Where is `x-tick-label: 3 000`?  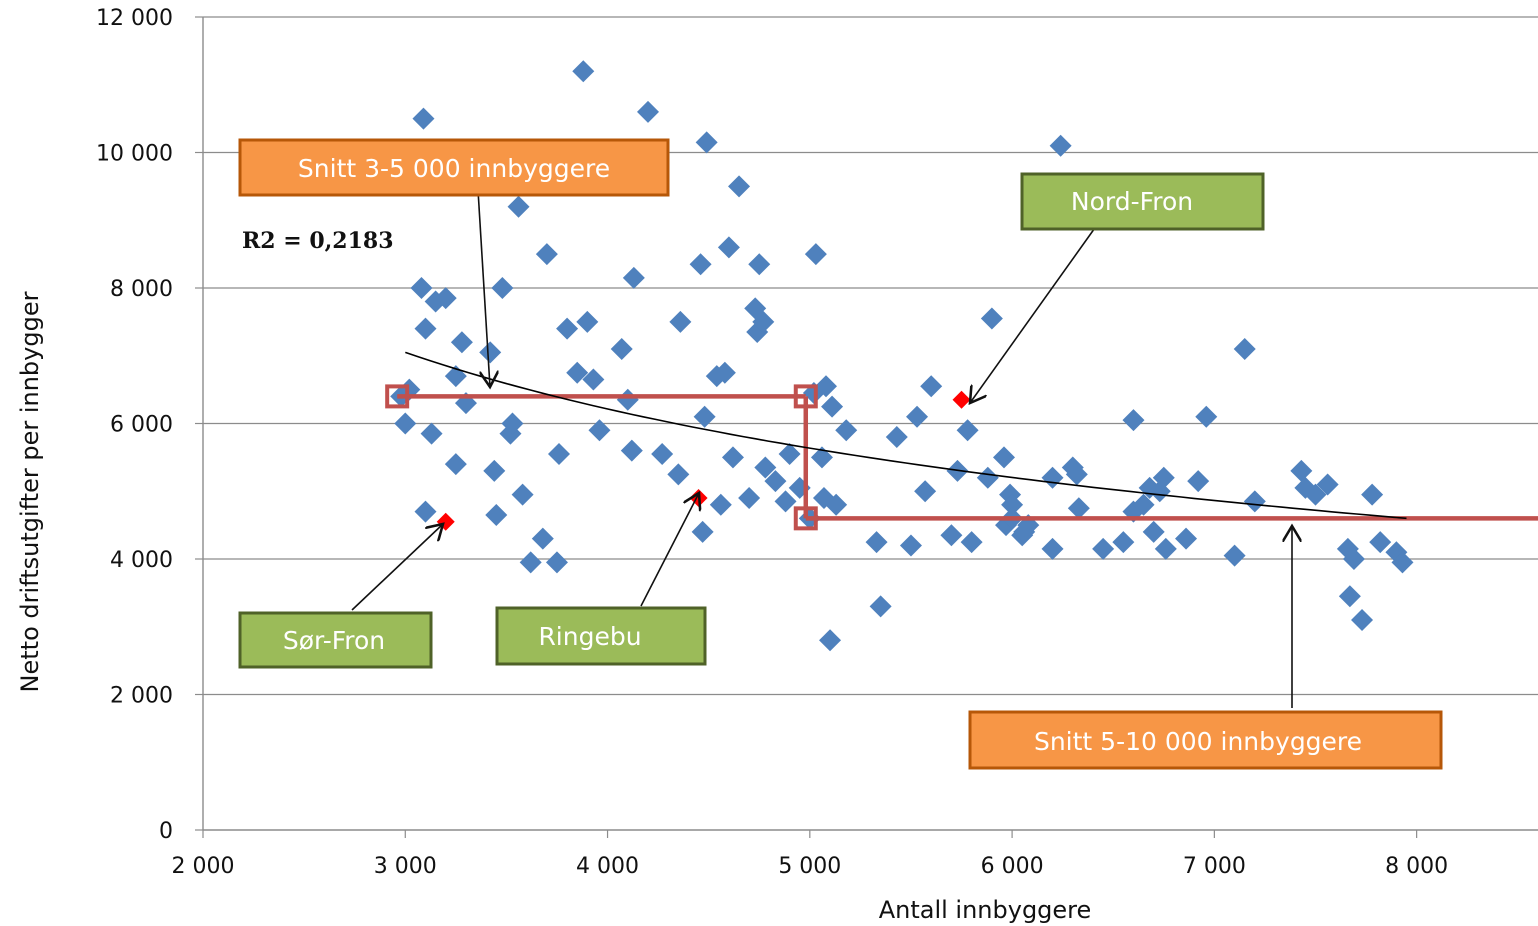
x-tick-label: 3 000 is located at coordinates (405, 866).